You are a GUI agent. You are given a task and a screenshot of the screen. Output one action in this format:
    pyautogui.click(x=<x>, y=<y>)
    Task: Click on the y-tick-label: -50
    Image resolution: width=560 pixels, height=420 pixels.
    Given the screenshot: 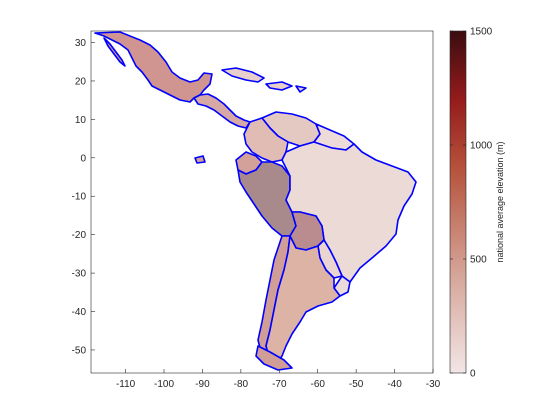 What is the action you would take?
    pyautogui.click(x=79, y=350)
    